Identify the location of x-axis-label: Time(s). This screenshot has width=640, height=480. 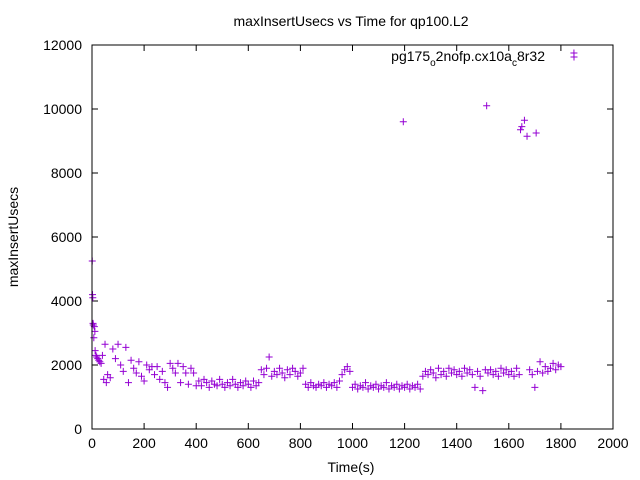
(351, 467).